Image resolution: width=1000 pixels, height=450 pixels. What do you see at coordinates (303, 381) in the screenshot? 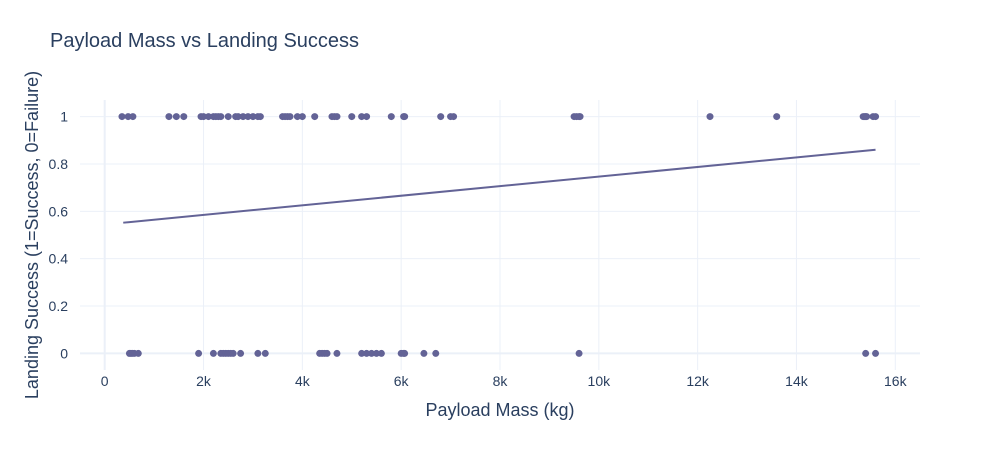
I see `x-tick-label: 4k` at bounding box center [303, 381].